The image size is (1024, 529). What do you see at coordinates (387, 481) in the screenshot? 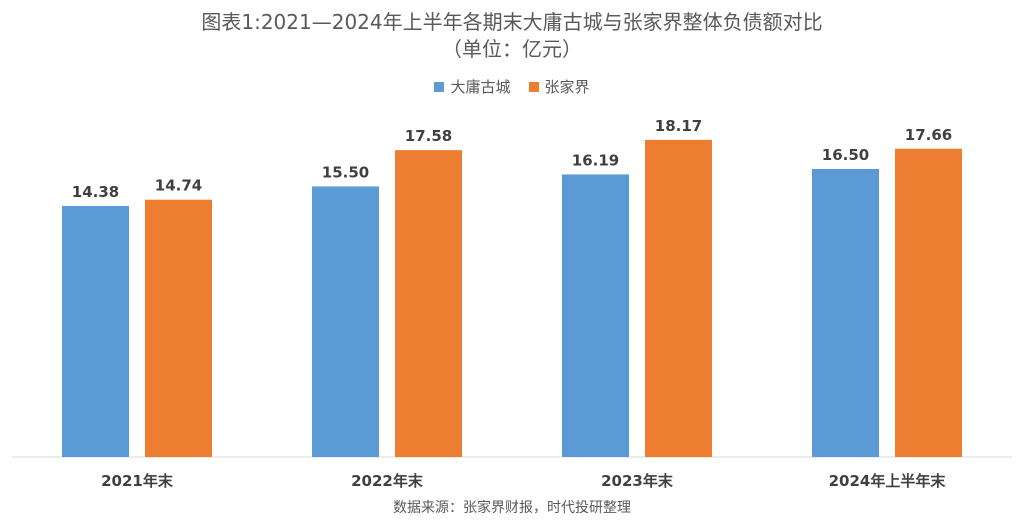
I see `x-tick-label-1: 2022年末` at bounding box center [387, 481].